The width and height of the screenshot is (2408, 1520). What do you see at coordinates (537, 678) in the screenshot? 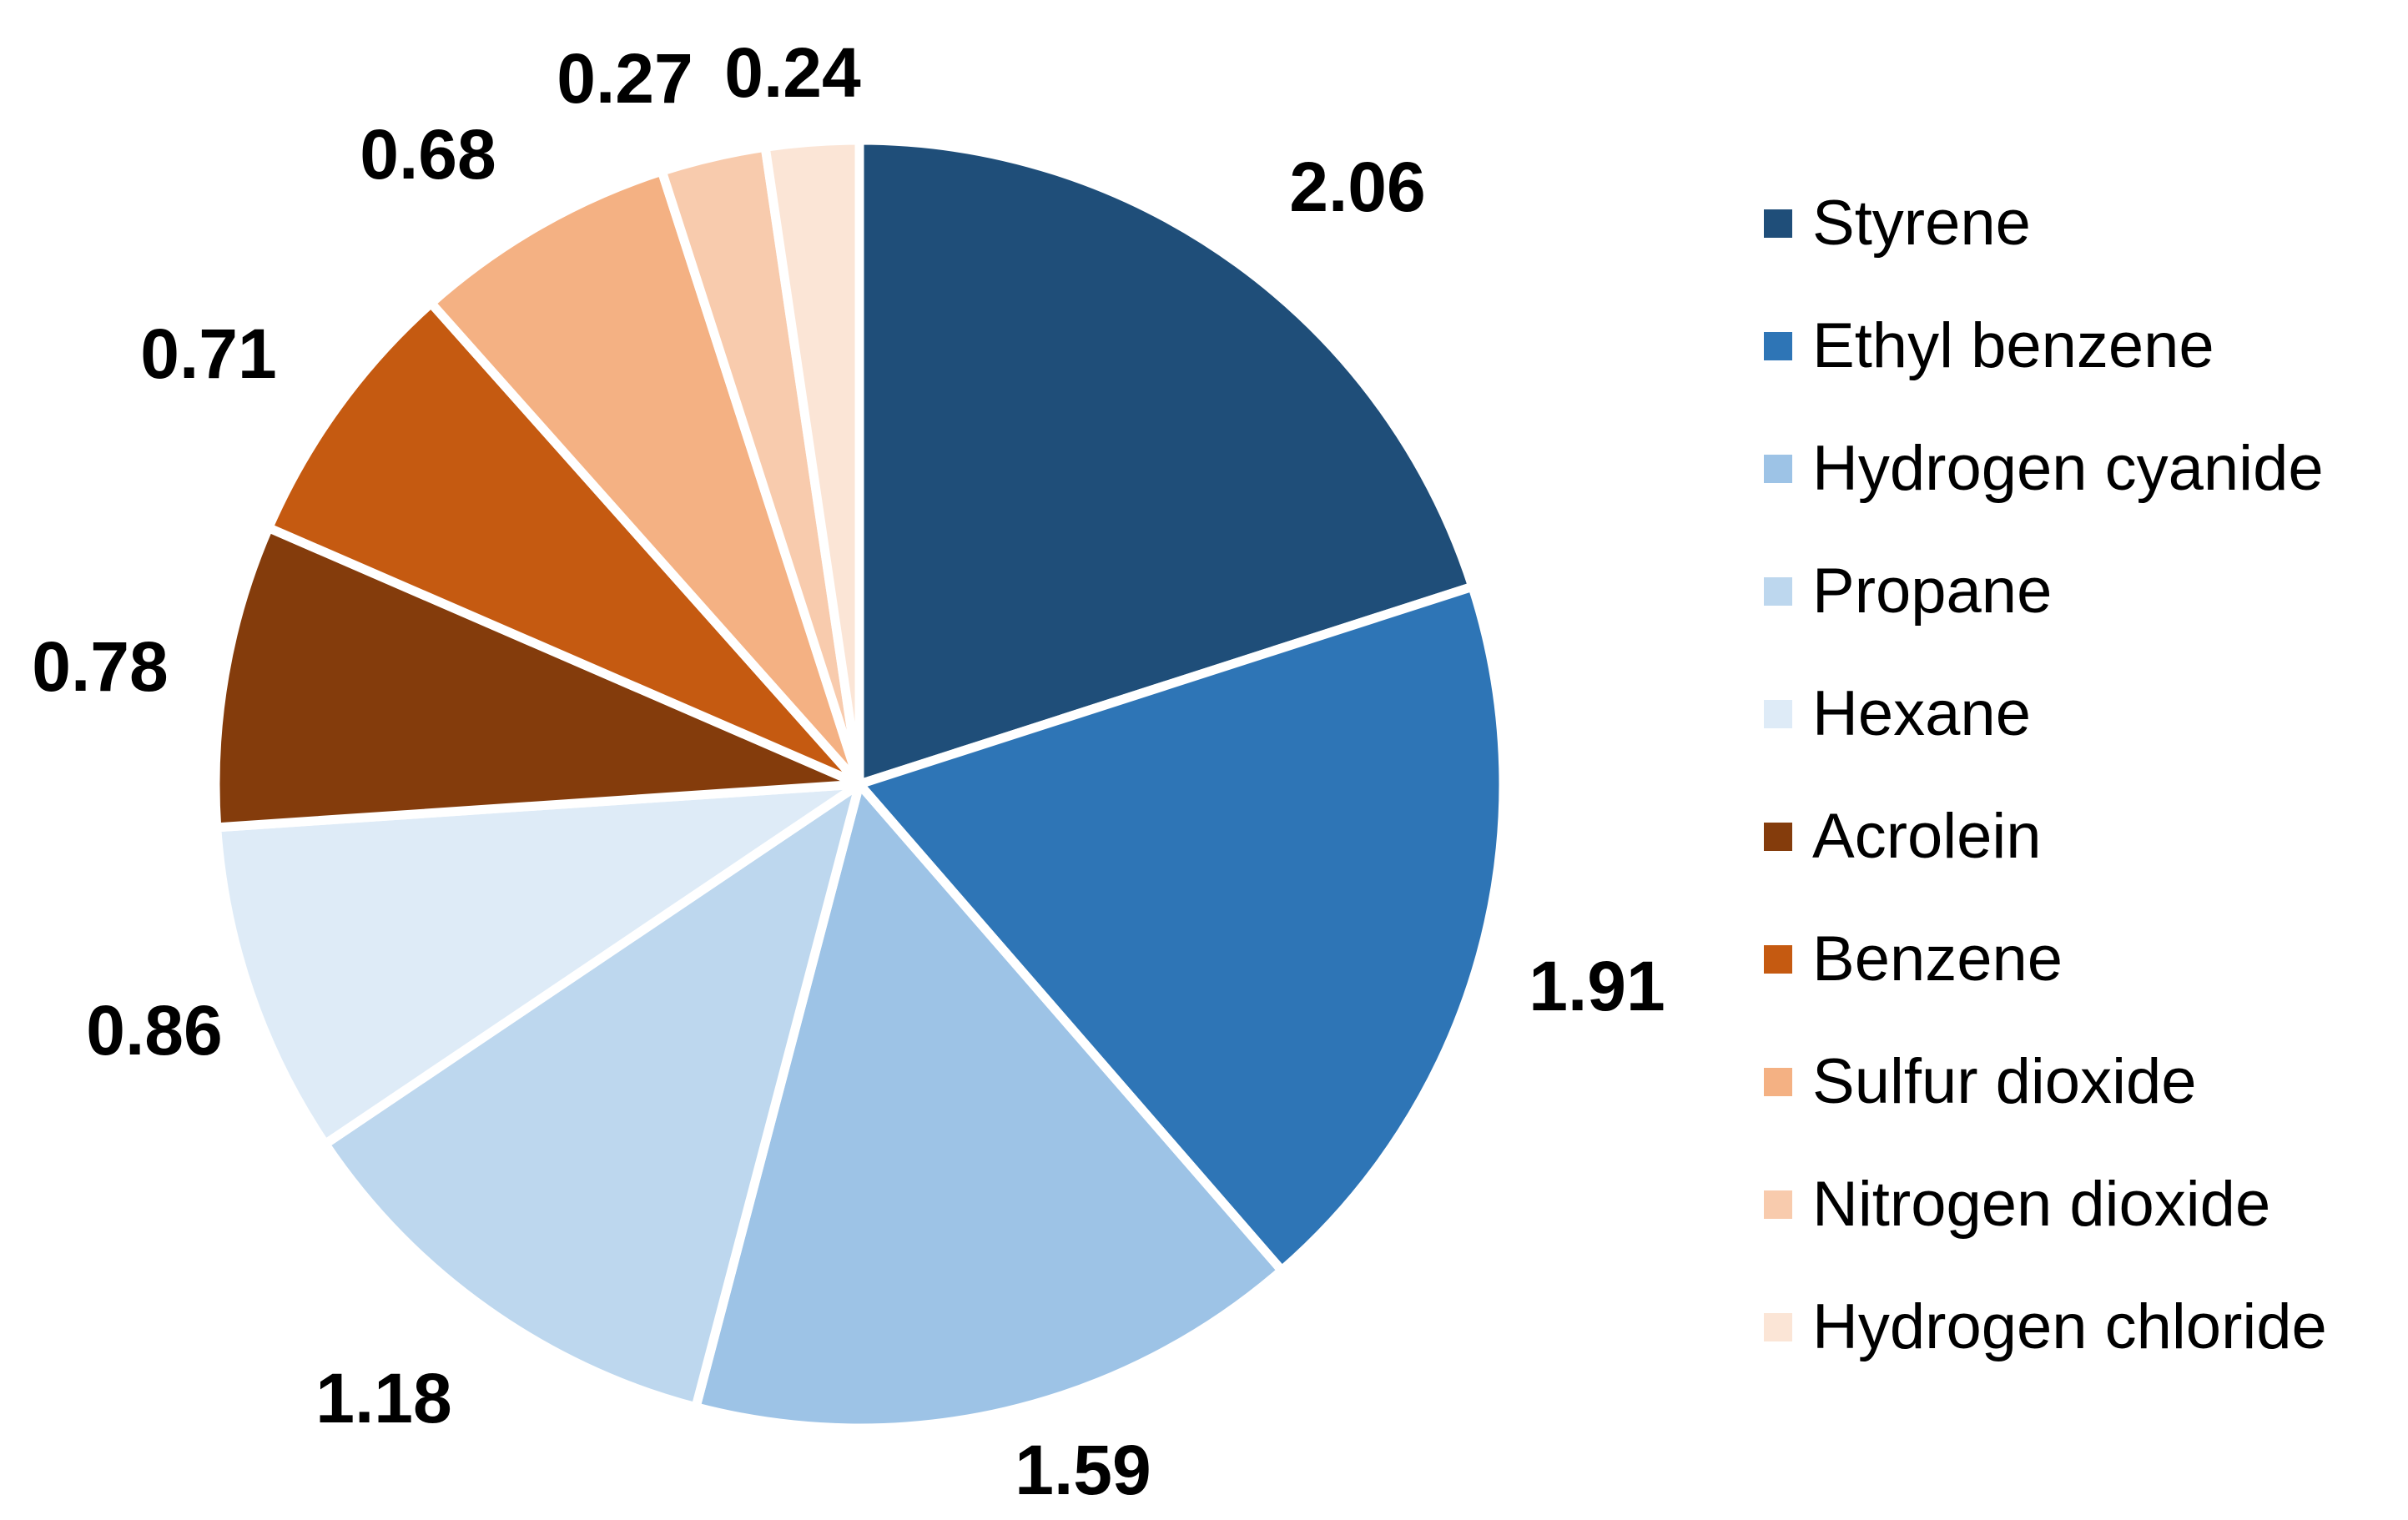
I see `pie-slice-acrolein` at bounding box center [537, 678].